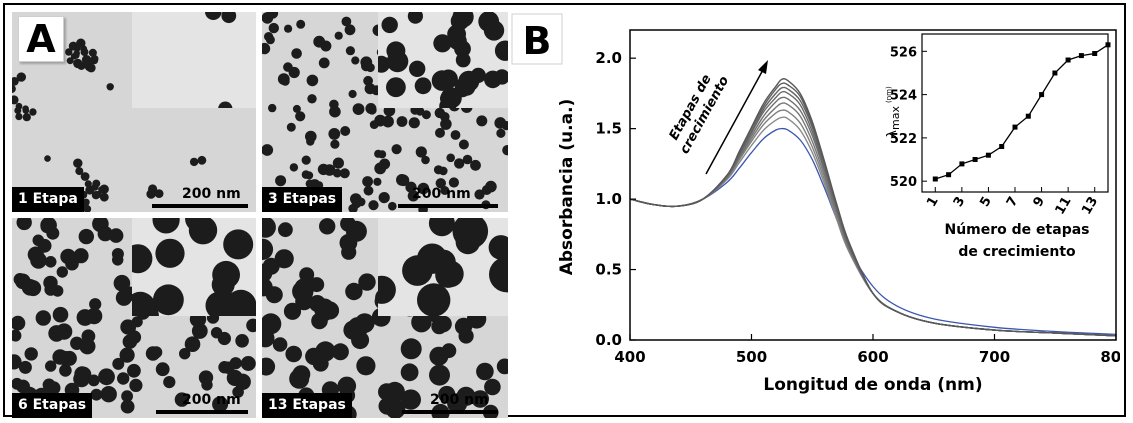 This screenshot has width=1133, height=423. I want to click on inset-x-tick-label: 13, so click(1090, 205).